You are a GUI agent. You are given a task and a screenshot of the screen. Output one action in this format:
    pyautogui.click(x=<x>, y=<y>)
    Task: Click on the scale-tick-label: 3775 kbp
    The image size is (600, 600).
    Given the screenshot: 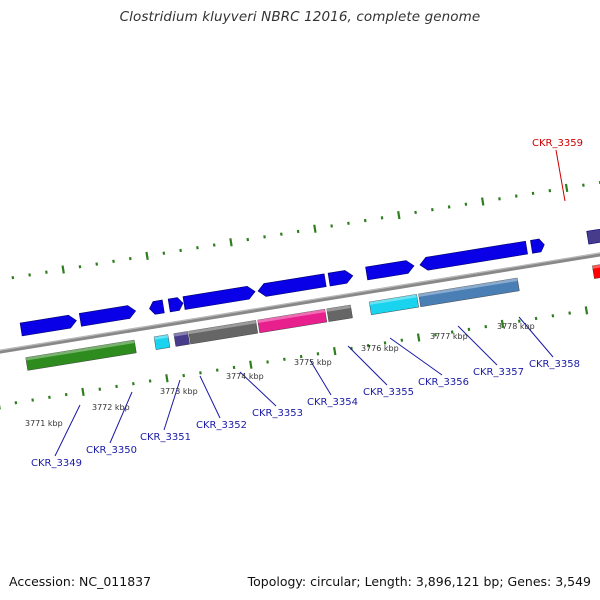 What is the action you would take?
    pyautogui.click(x=313, y=362)
    